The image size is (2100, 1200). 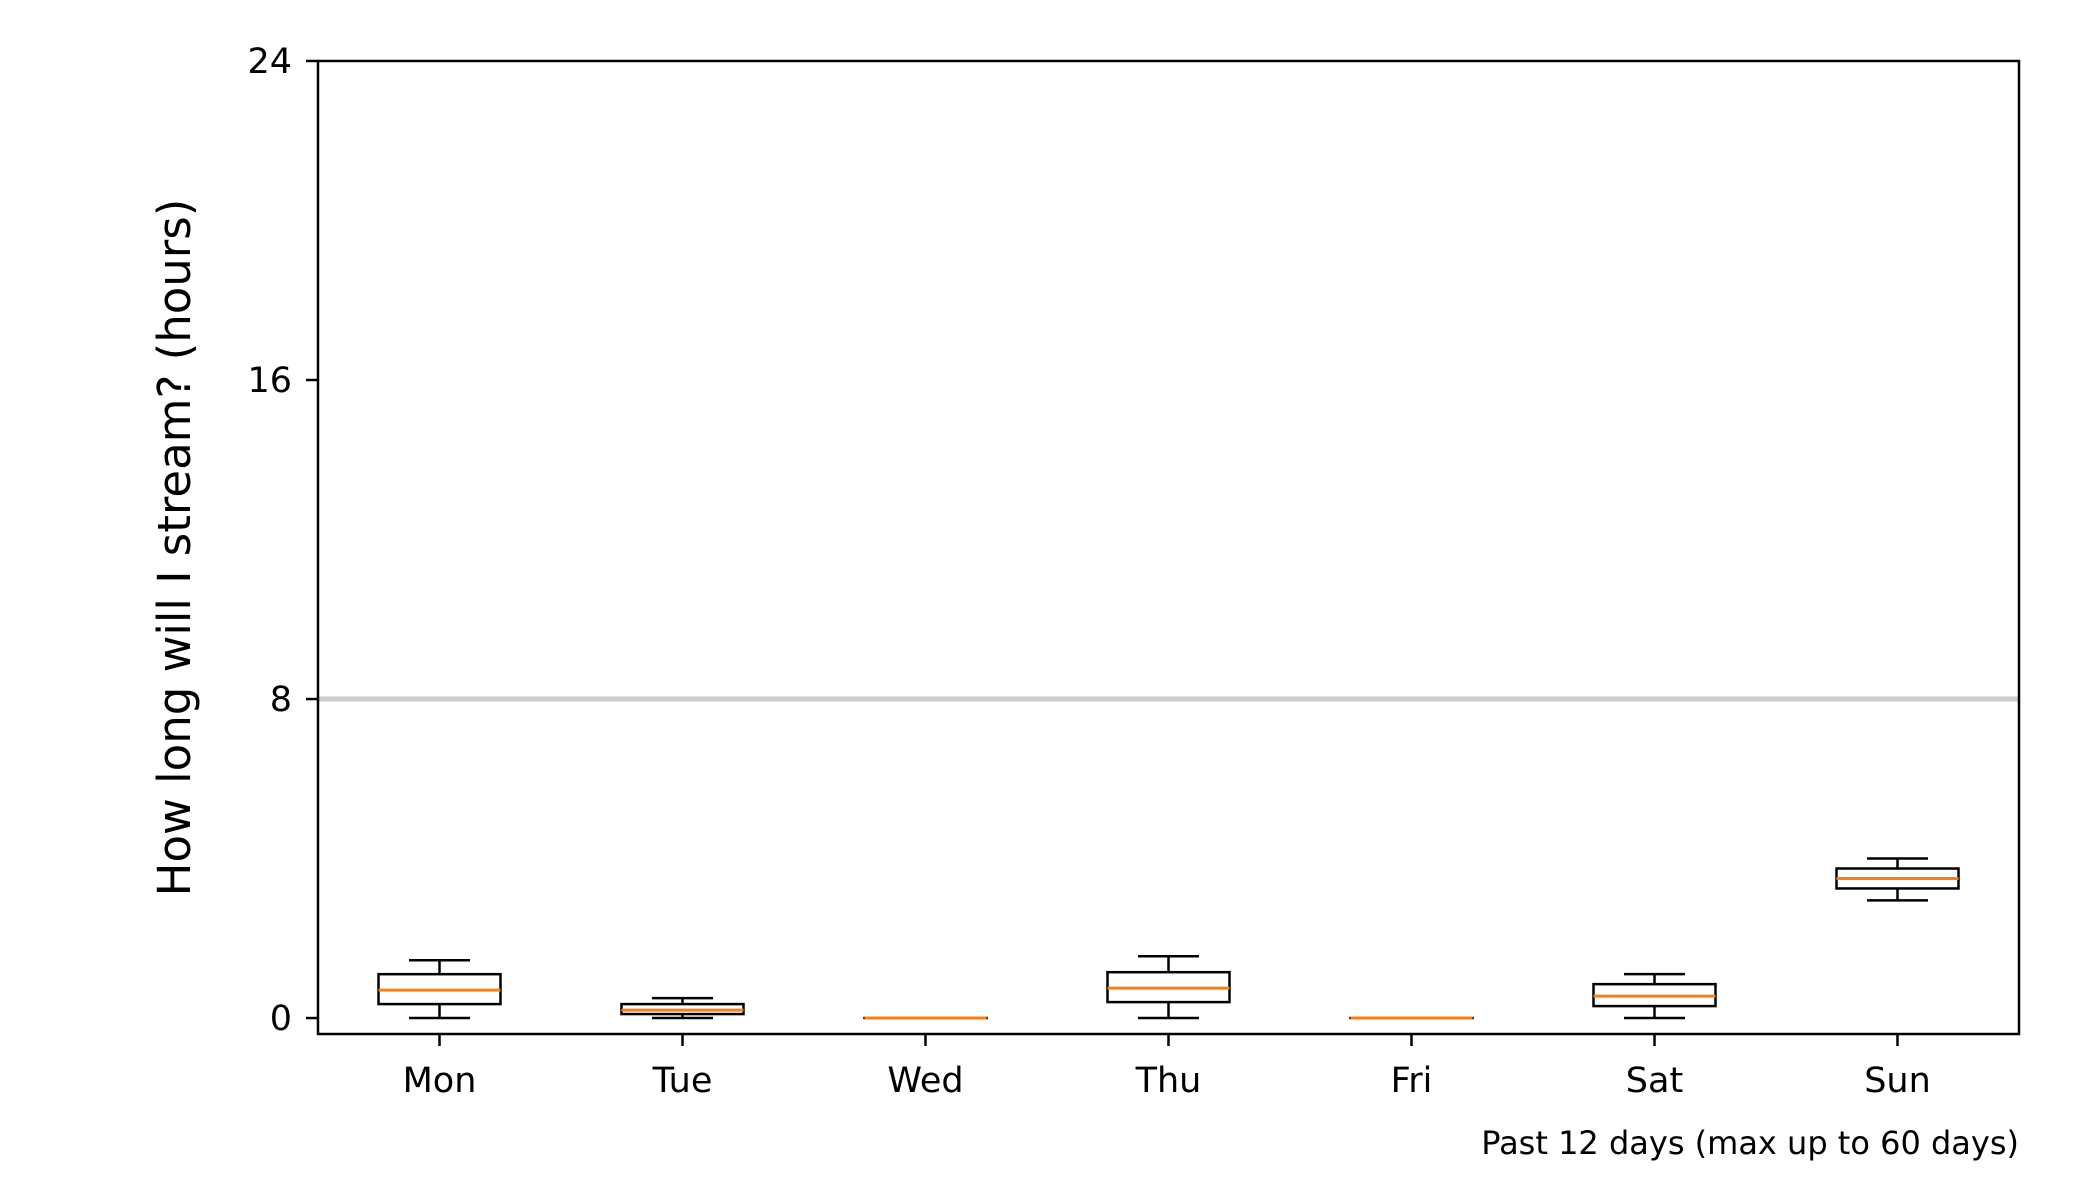 What do you see at coordinates (1412, 1081) in the screenshot?
I see `x-tick-label-fri: Fri` at bounding box center [1412, 1081].